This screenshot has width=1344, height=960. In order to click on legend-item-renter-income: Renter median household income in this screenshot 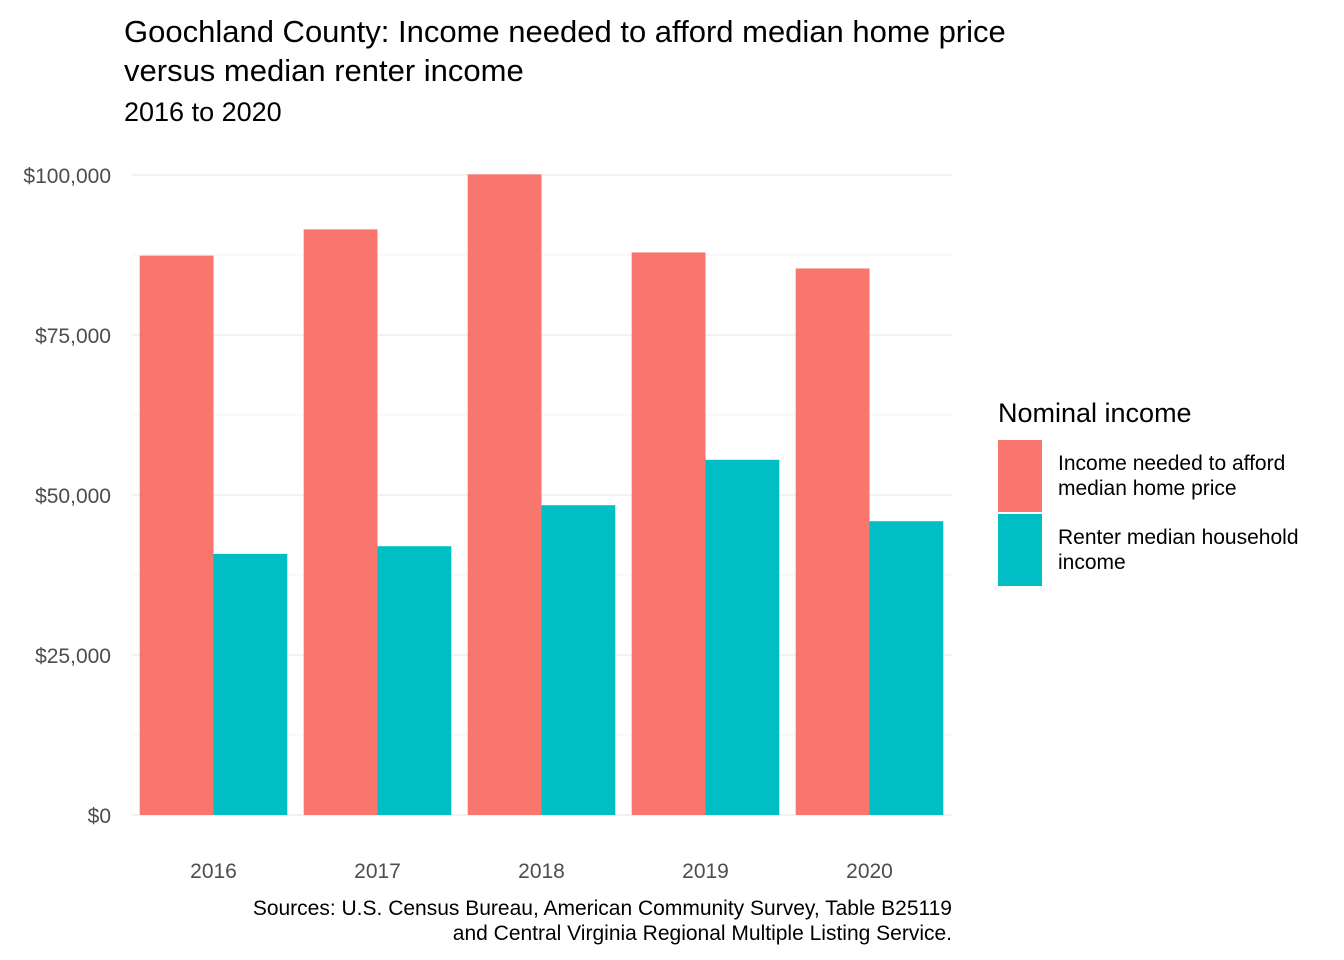, I will do `click(1171, 550)`.